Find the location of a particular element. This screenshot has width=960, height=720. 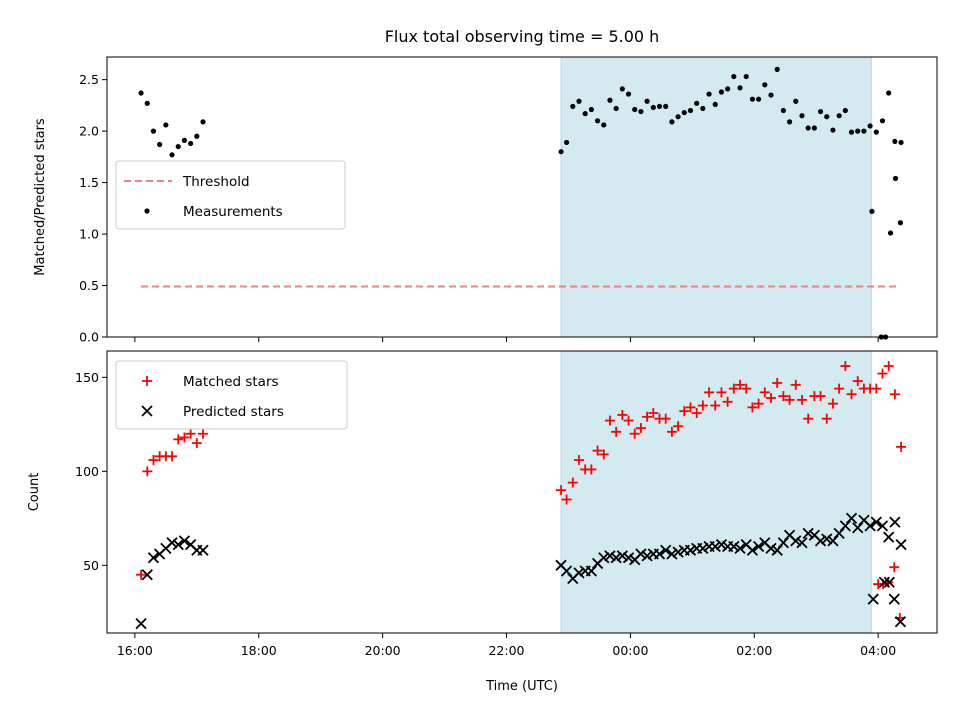

x-tick-label: 04:00 is located at coordinates (878, 650).